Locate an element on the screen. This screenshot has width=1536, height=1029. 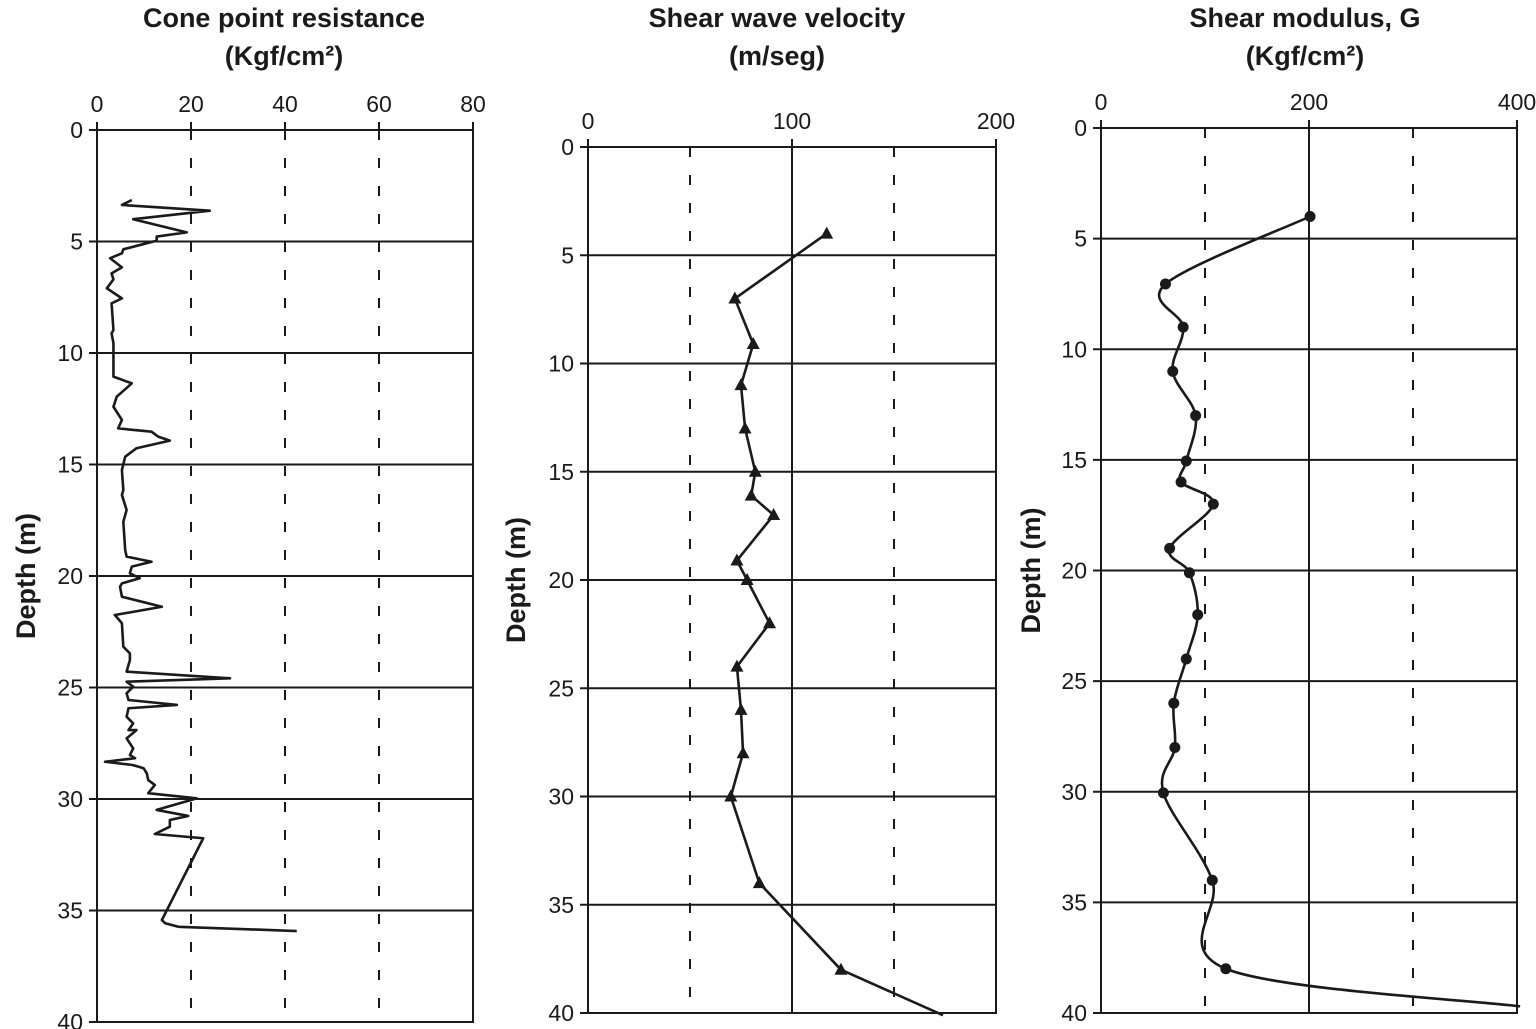
x-tick-label: 100 is located at coordinates (792, 121).